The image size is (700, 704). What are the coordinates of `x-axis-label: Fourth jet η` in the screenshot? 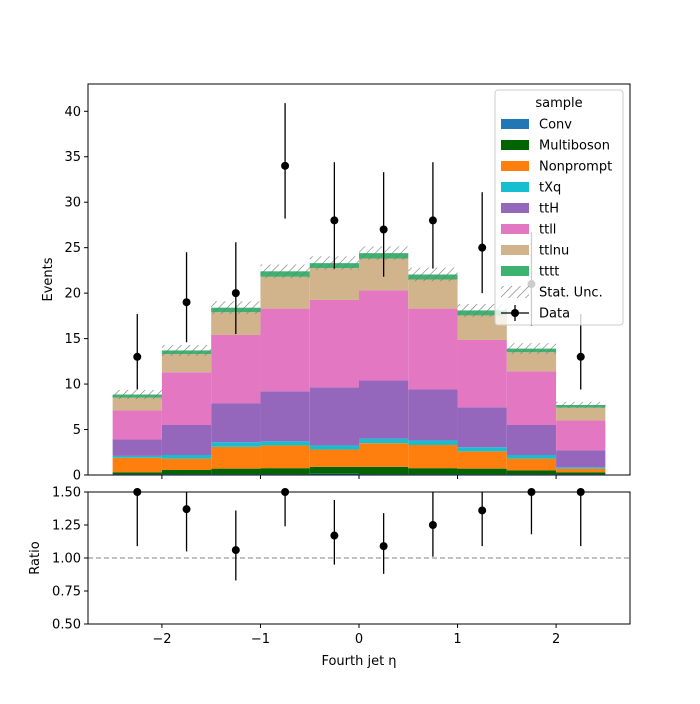 It's located at (358, 661).